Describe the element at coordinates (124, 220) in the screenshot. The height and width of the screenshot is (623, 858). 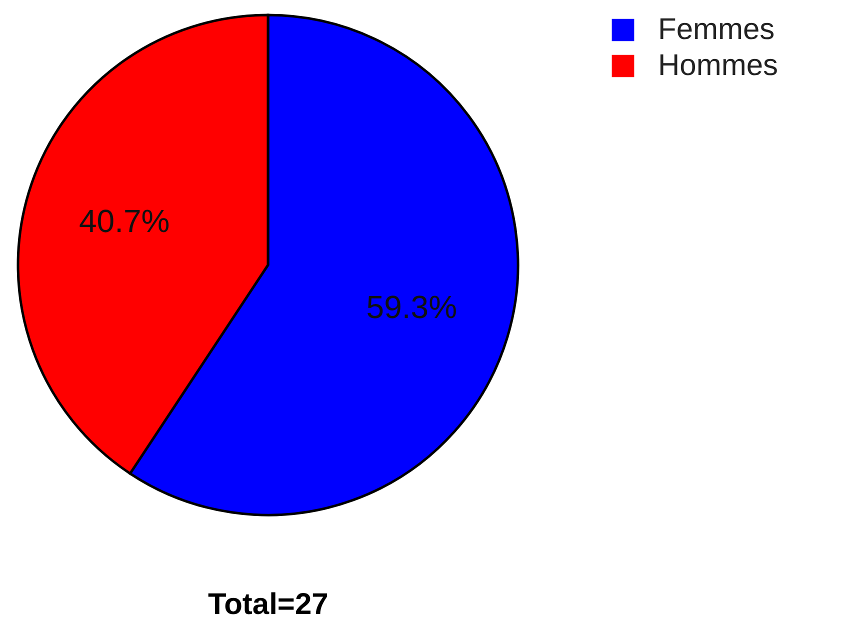
I see `data-label: 40.7%` at that location.